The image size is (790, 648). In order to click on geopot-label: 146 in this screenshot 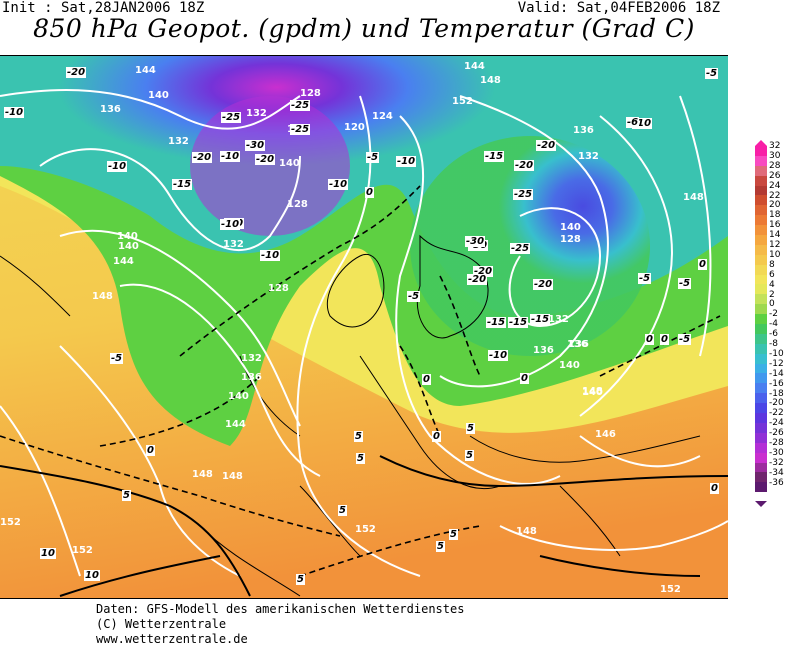, I will do `click(605, 434)`.